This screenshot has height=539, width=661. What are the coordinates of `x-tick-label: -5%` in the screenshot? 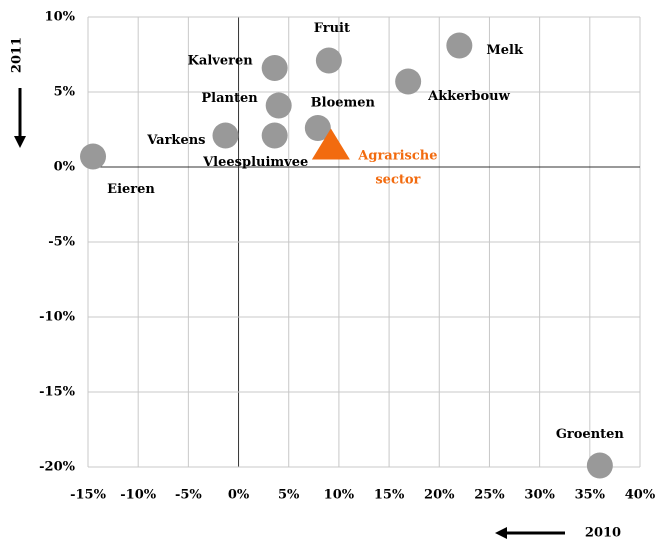 It's located at (188, 495).